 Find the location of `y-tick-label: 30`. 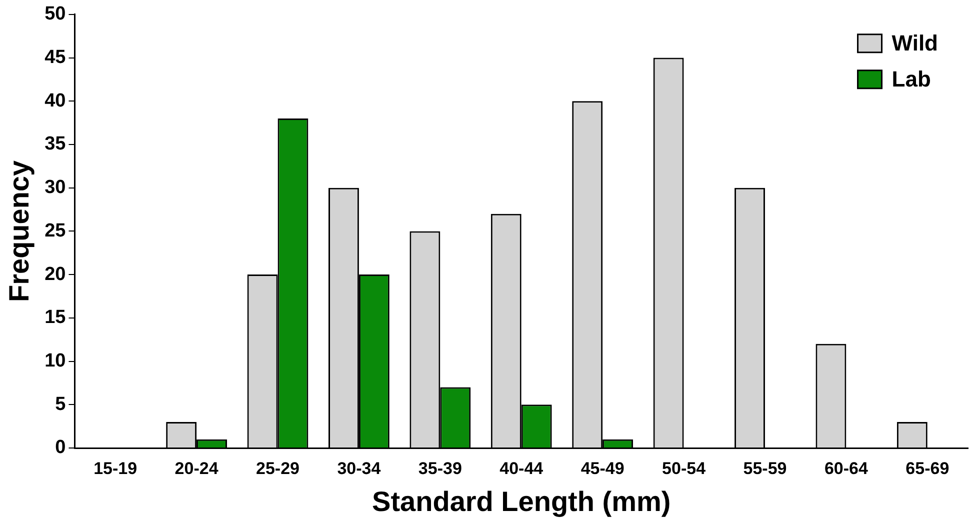

y-tick-label: 30 is located at coordinates (55, 187).